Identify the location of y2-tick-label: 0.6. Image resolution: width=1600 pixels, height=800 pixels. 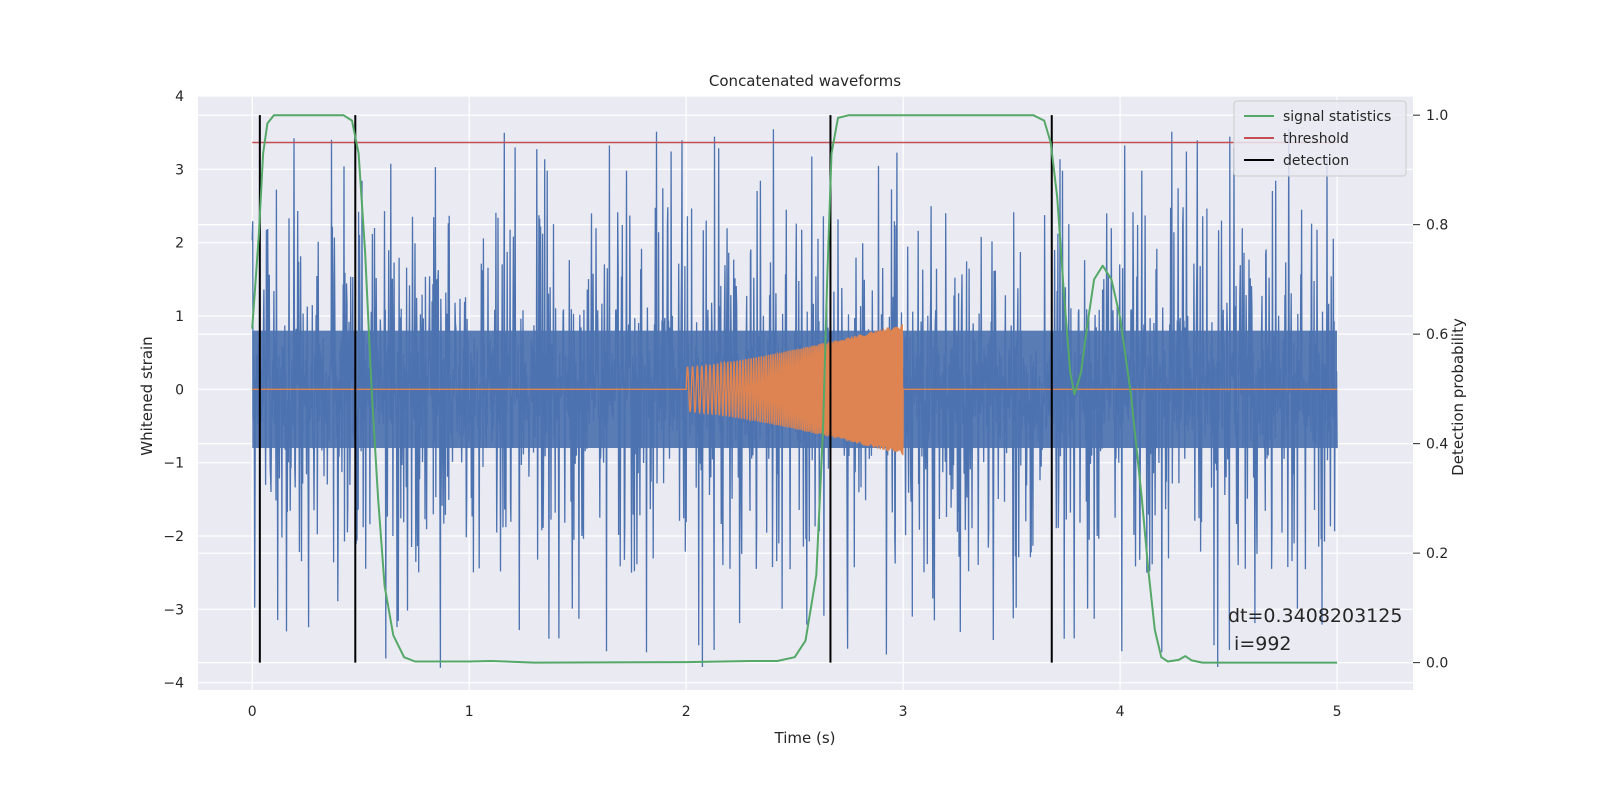
(1437, 335).